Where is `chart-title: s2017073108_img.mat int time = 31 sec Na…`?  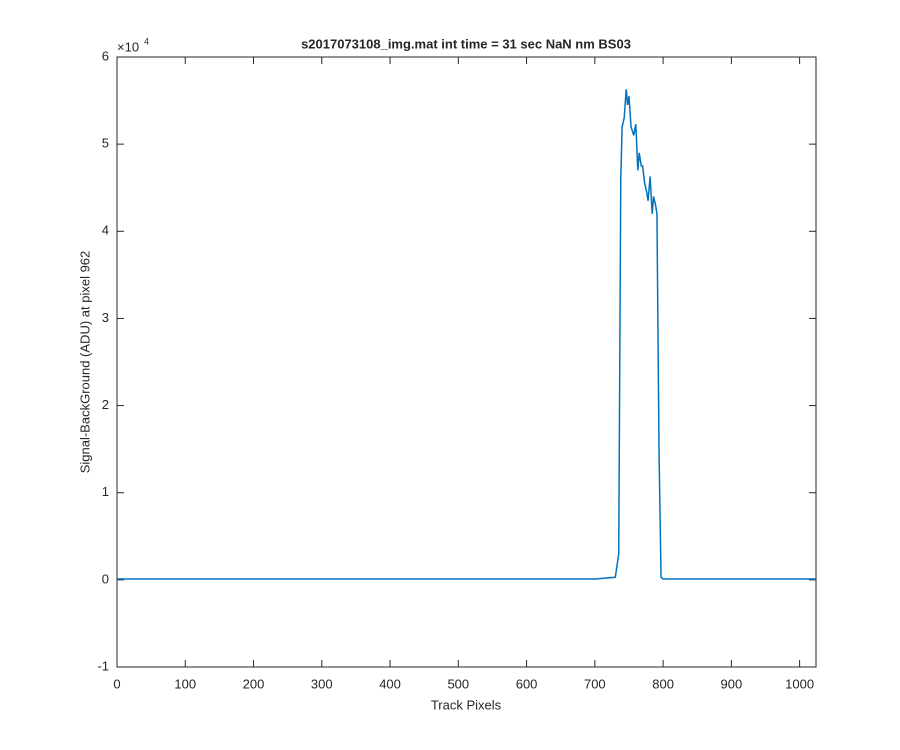 chart-title: s2017073108_img.mat int time = 31 sec Na… is located at coordinates (466, 43).